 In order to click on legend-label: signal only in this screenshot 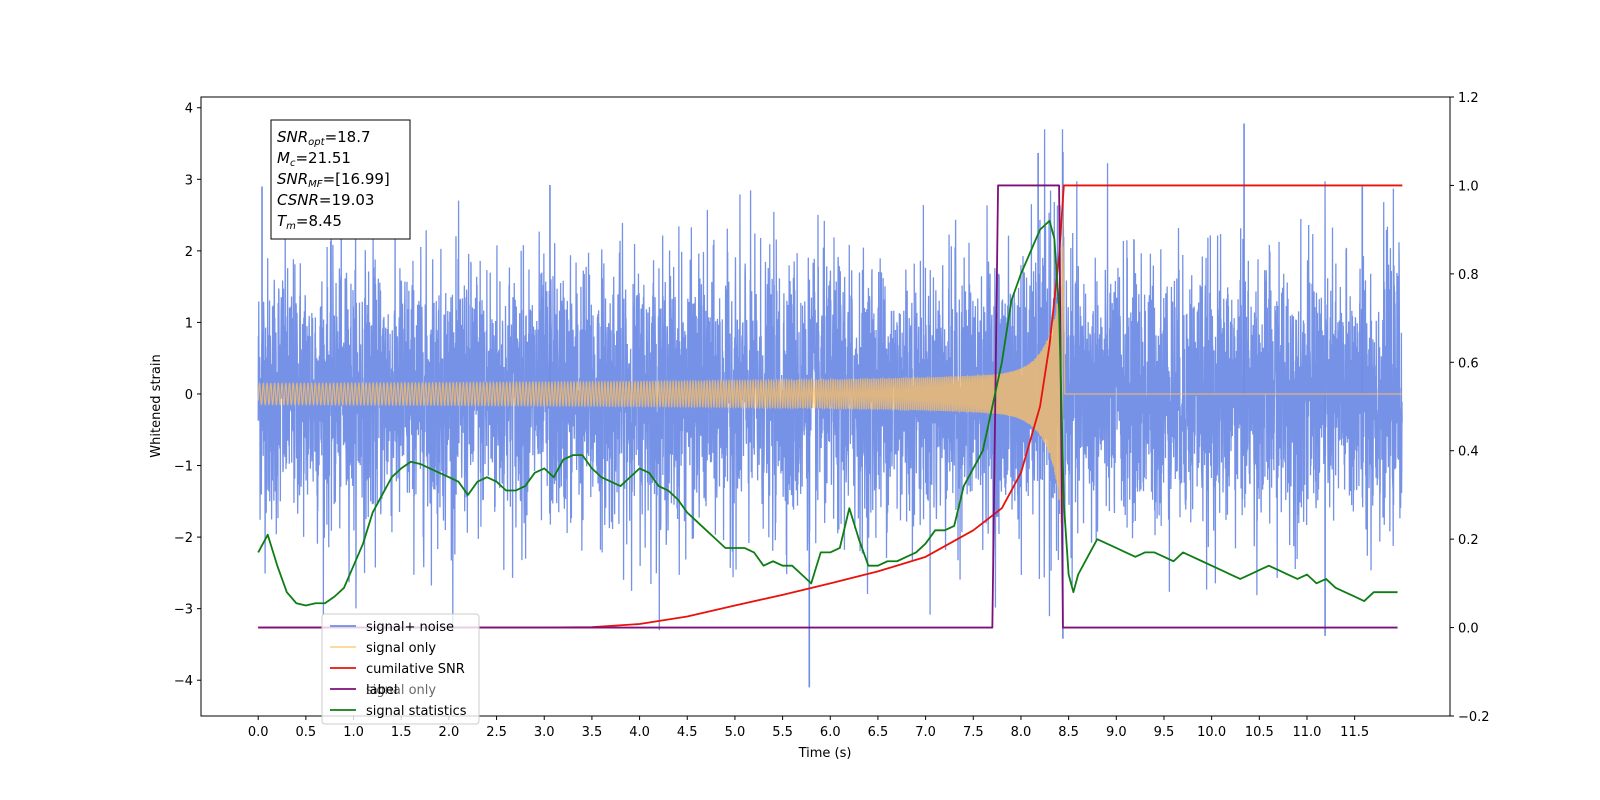, I will do `click(401, 648)`.